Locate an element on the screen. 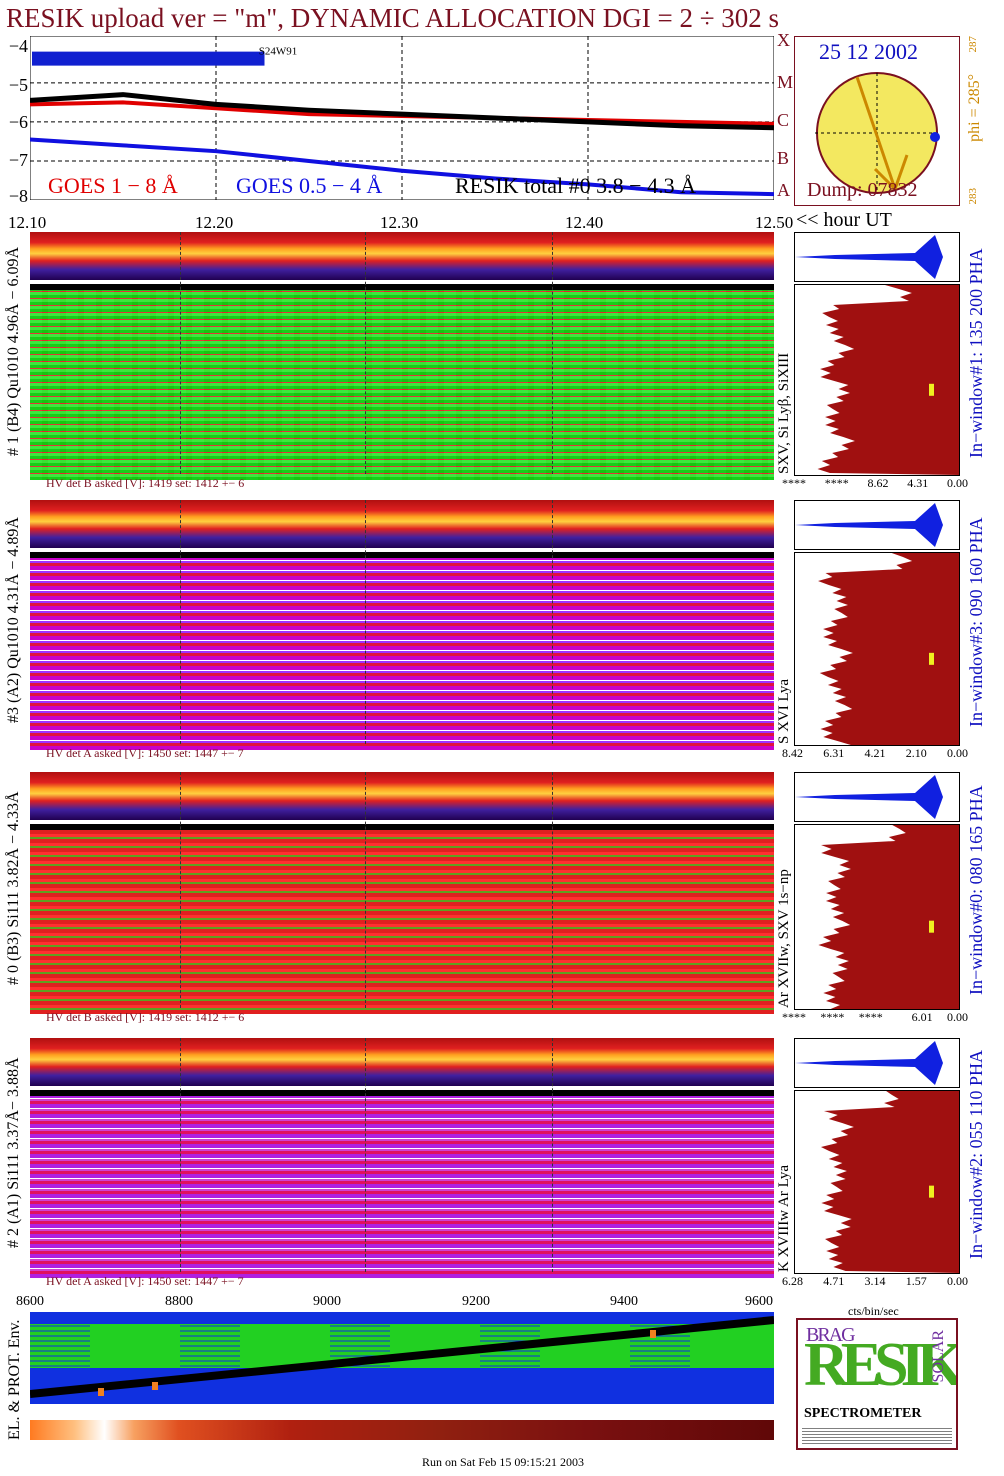 This screenshot has width=1004, height=1476. y-tick-label: −7 is located at coordinates (18, 160).